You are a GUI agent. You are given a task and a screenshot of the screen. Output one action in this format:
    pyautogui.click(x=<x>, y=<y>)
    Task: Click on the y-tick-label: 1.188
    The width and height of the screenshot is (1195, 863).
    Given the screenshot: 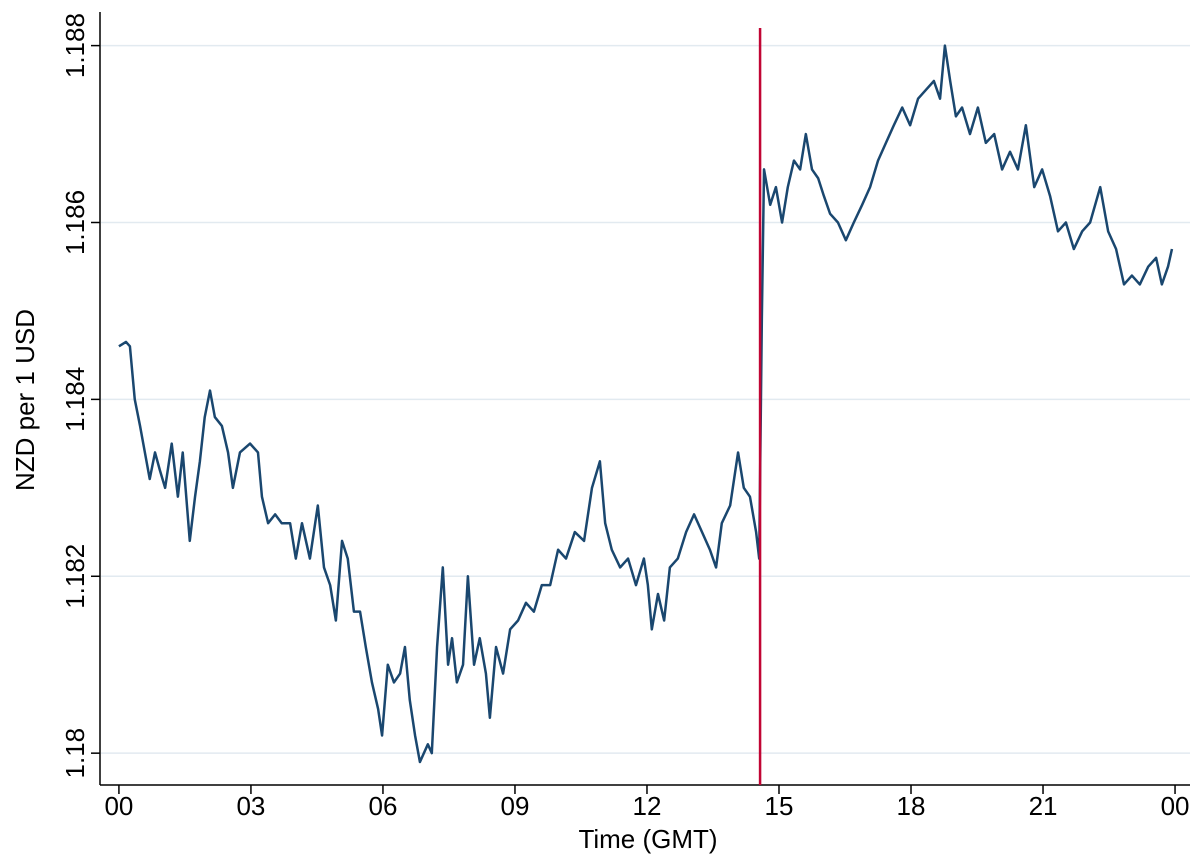 What is the action you would take?
    pyautogui.click(x=75, y=45)
    